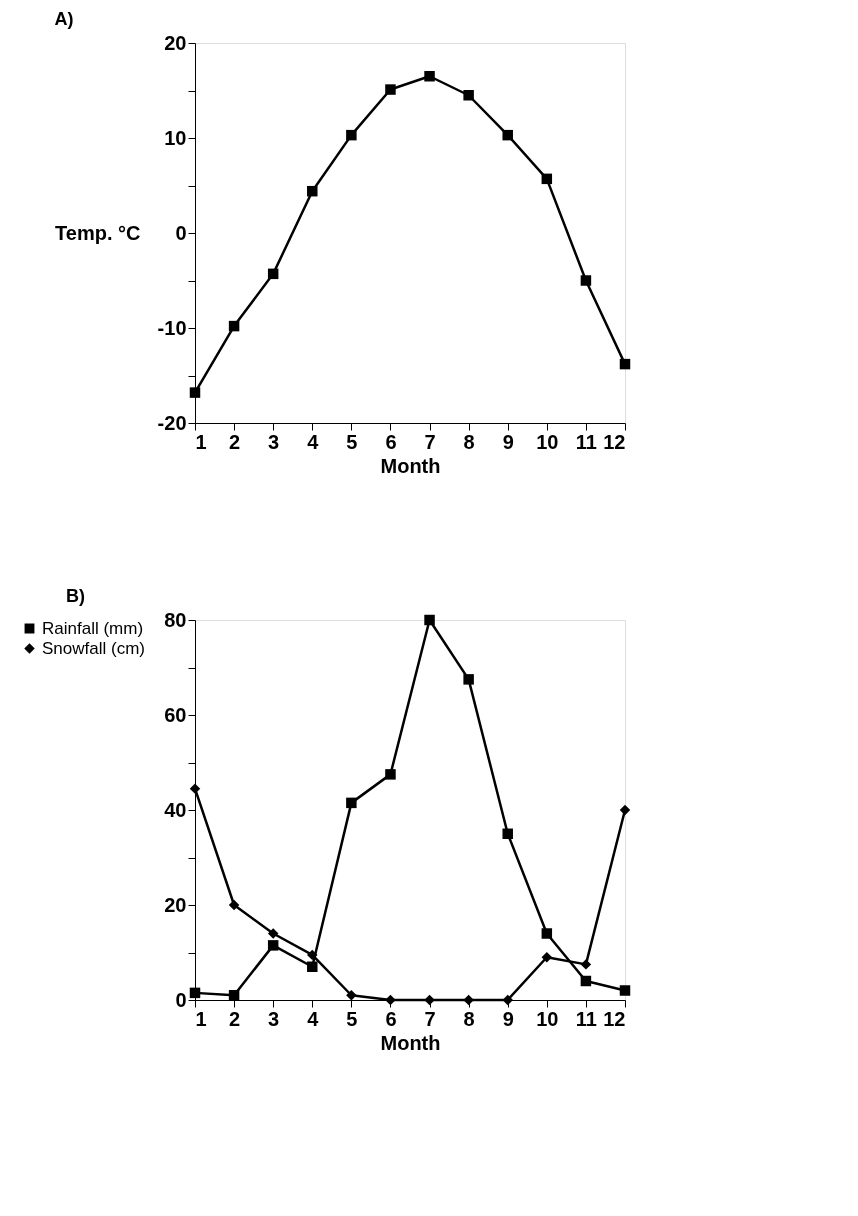 This screenshot has width=858, height=1216. I want to click on y-tick-label: 60, so click(175, 714).